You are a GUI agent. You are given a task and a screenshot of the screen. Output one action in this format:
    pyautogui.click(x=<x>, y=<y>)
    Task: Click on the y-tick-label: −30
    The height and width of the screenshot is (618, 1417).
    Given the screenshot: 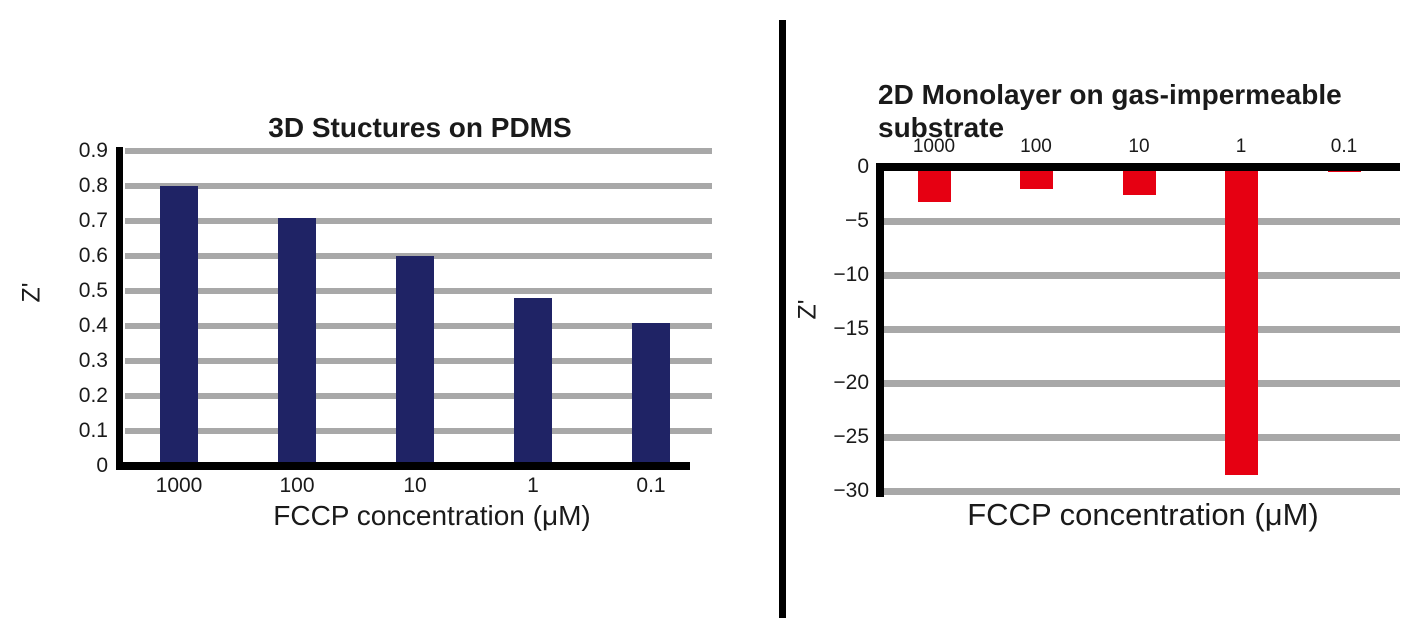 What is the action you would take?
    pyautogui.click(x=851, y=490)
    